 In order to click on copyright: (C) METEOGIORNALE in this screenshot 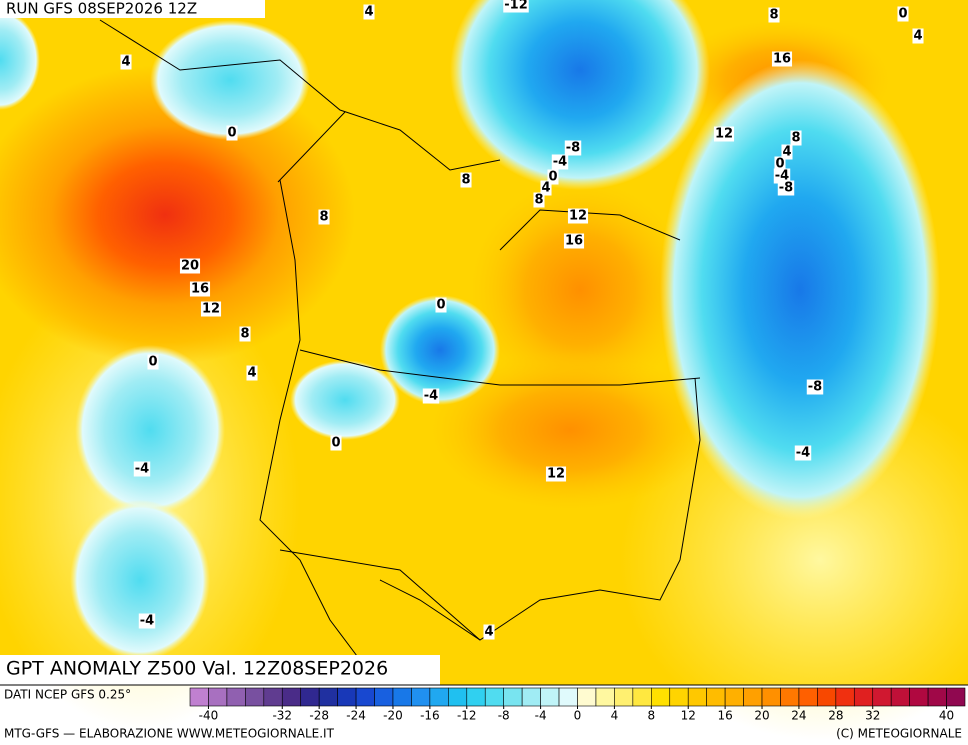, I will do `click(899, 734)`.